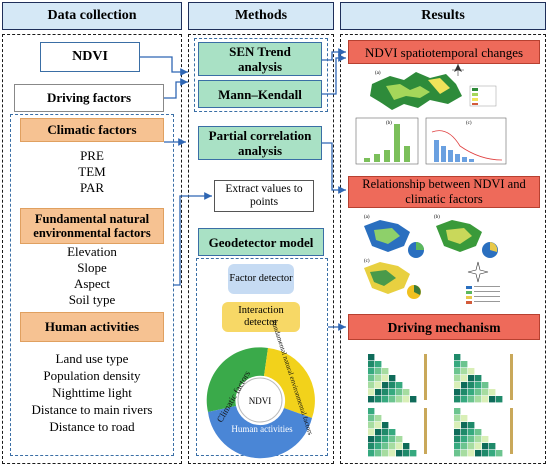 This screenshot has height=468, width=550. I want to click on fundamental-factors-list: Elevation Slope Aspect Soil type, so click(92, 277).